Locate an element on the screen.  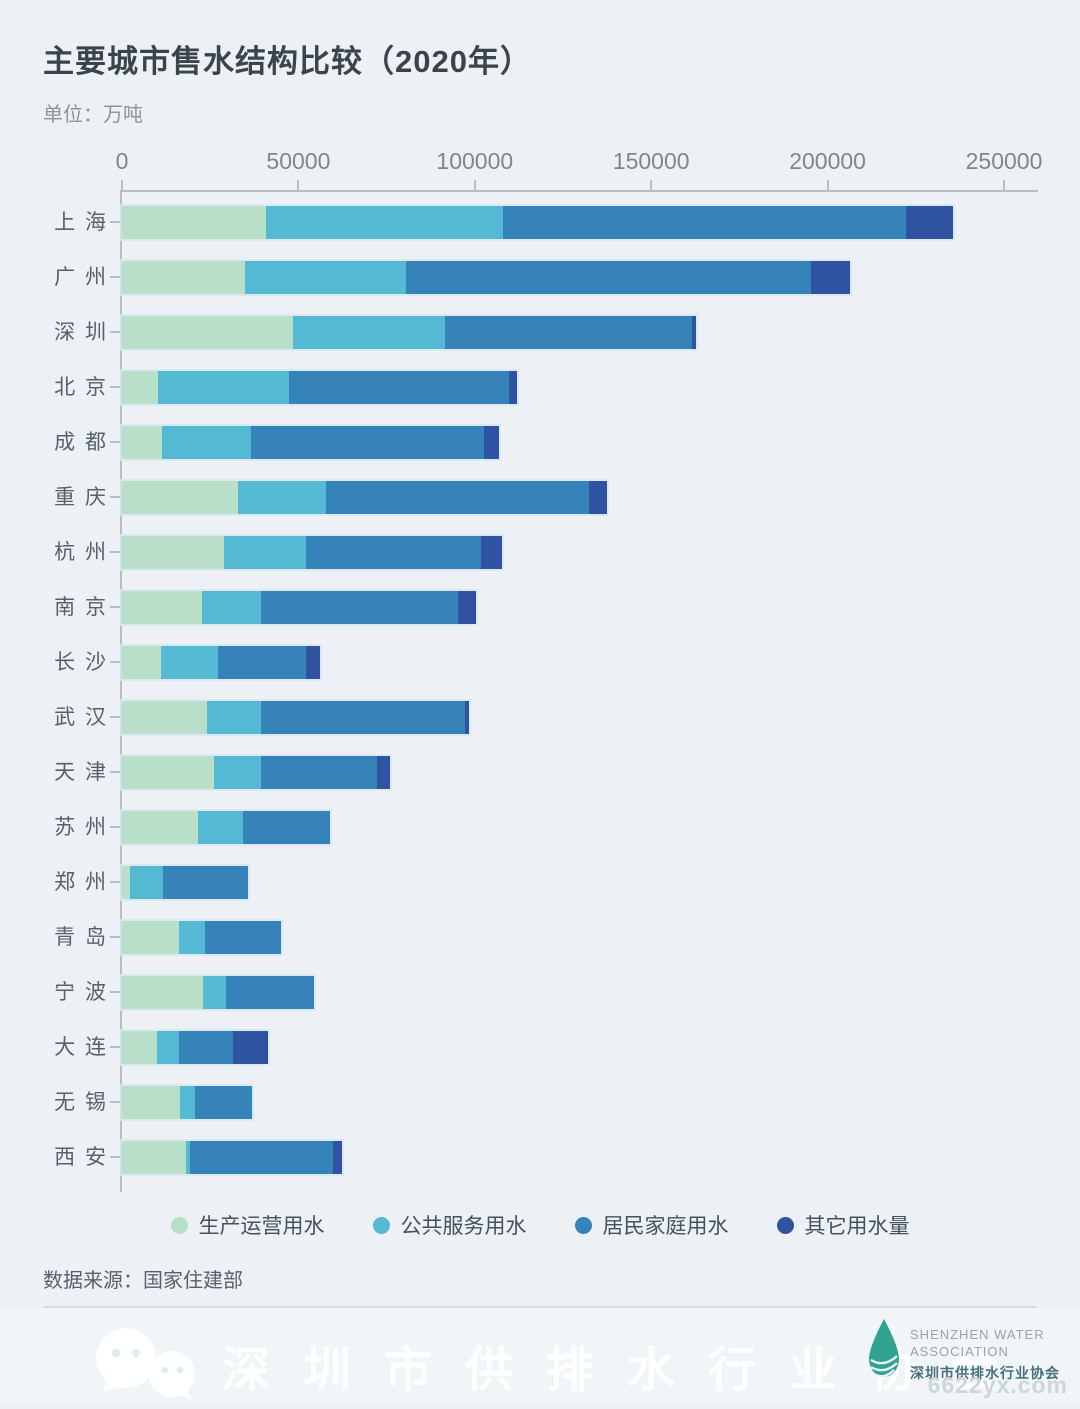
city-label: 天 津 is located at coordinates (81, 772).